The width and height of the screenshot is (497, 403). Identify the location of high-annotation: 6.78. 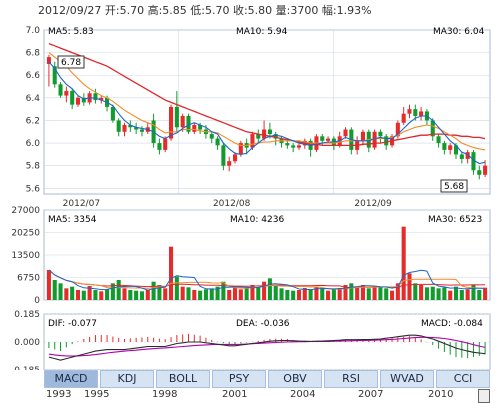
(71, 62).